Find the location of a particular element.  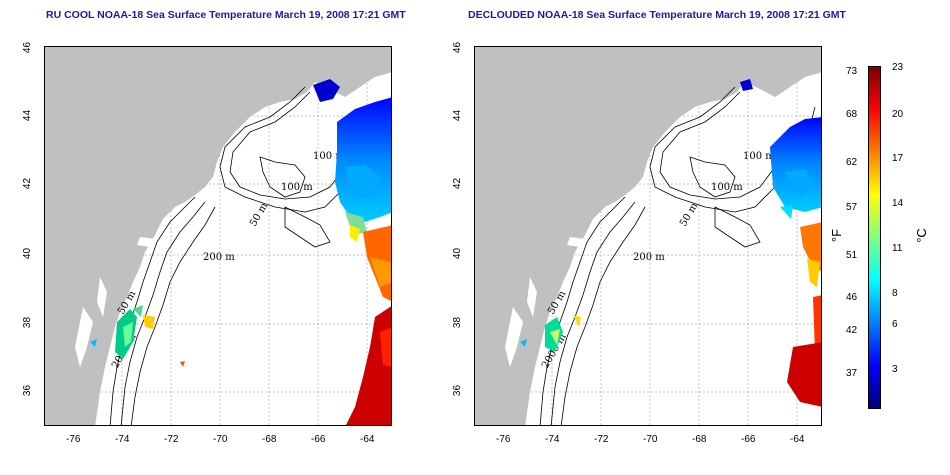

fahrenheit-tick-label: 68 is located at coordinates (852, 114).